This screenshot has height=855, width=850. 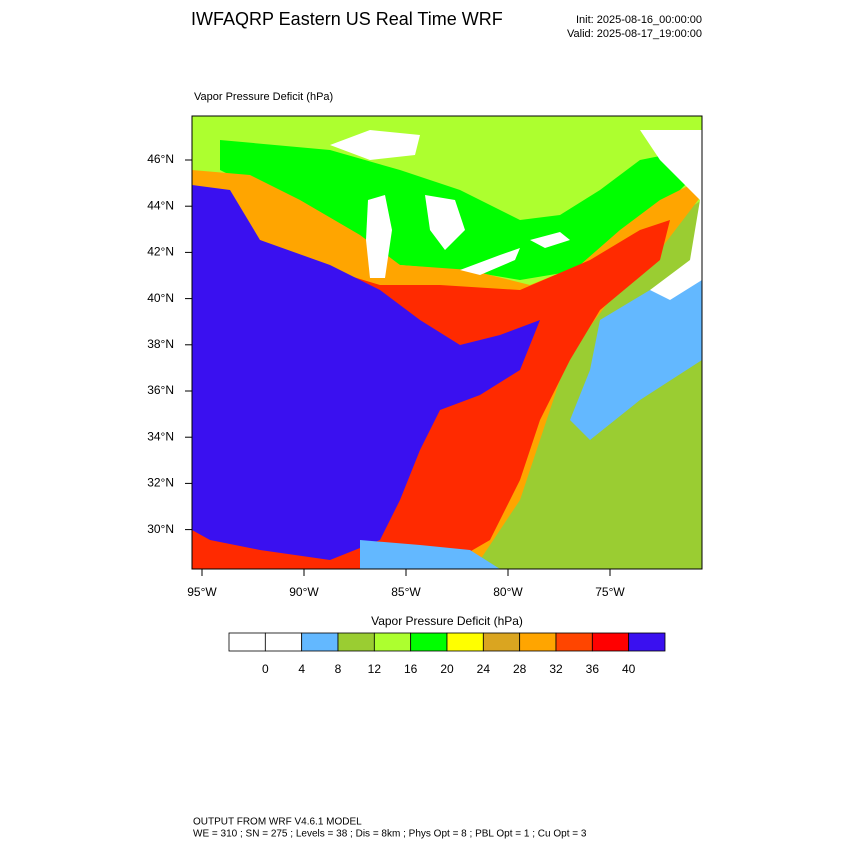 What do you see at coordinates (406, 592) in the screenshot?
I see `lon-label: 85°W` at bounding box center [406, 592].